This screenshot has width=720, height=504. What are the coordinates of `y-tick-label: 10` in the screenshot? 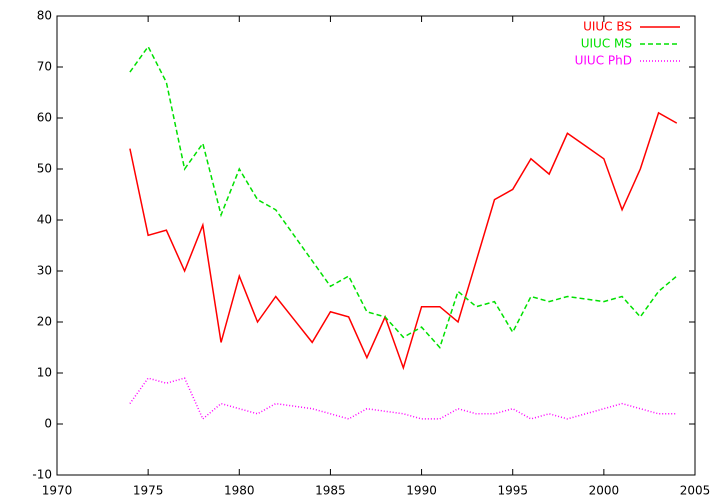 It's located at (44, 373).